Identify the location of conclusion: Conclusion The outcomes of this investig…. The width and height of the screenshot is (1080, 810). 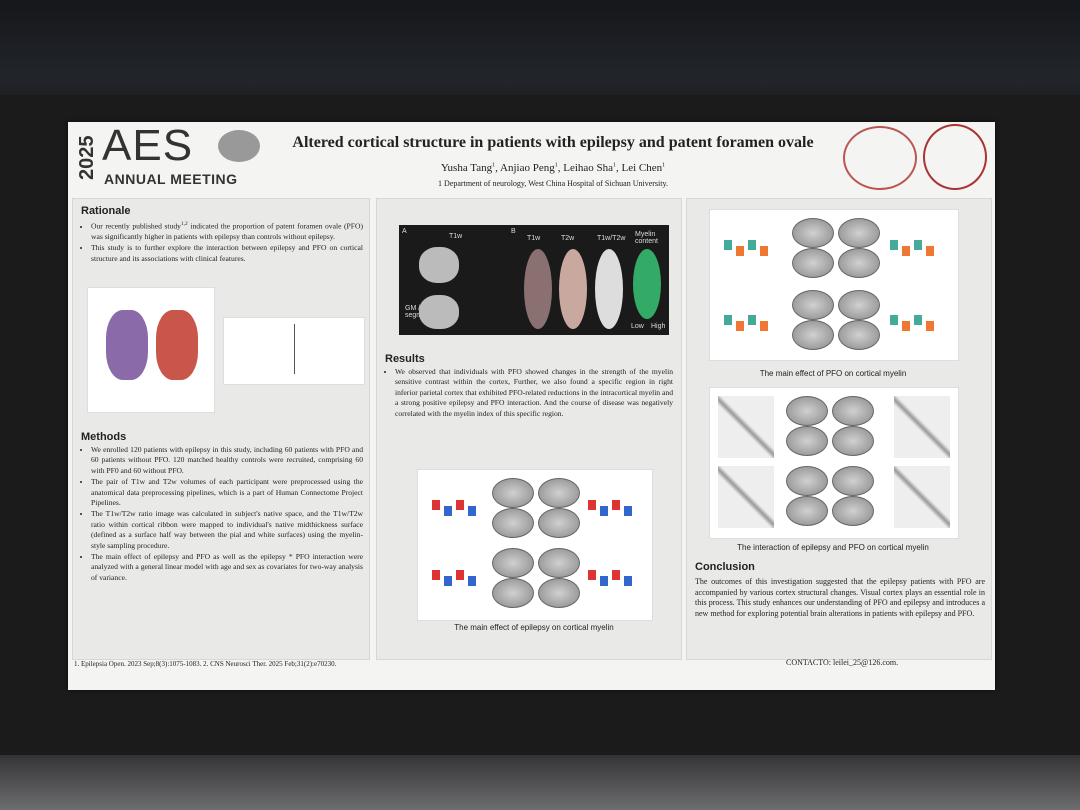
(840, 590).